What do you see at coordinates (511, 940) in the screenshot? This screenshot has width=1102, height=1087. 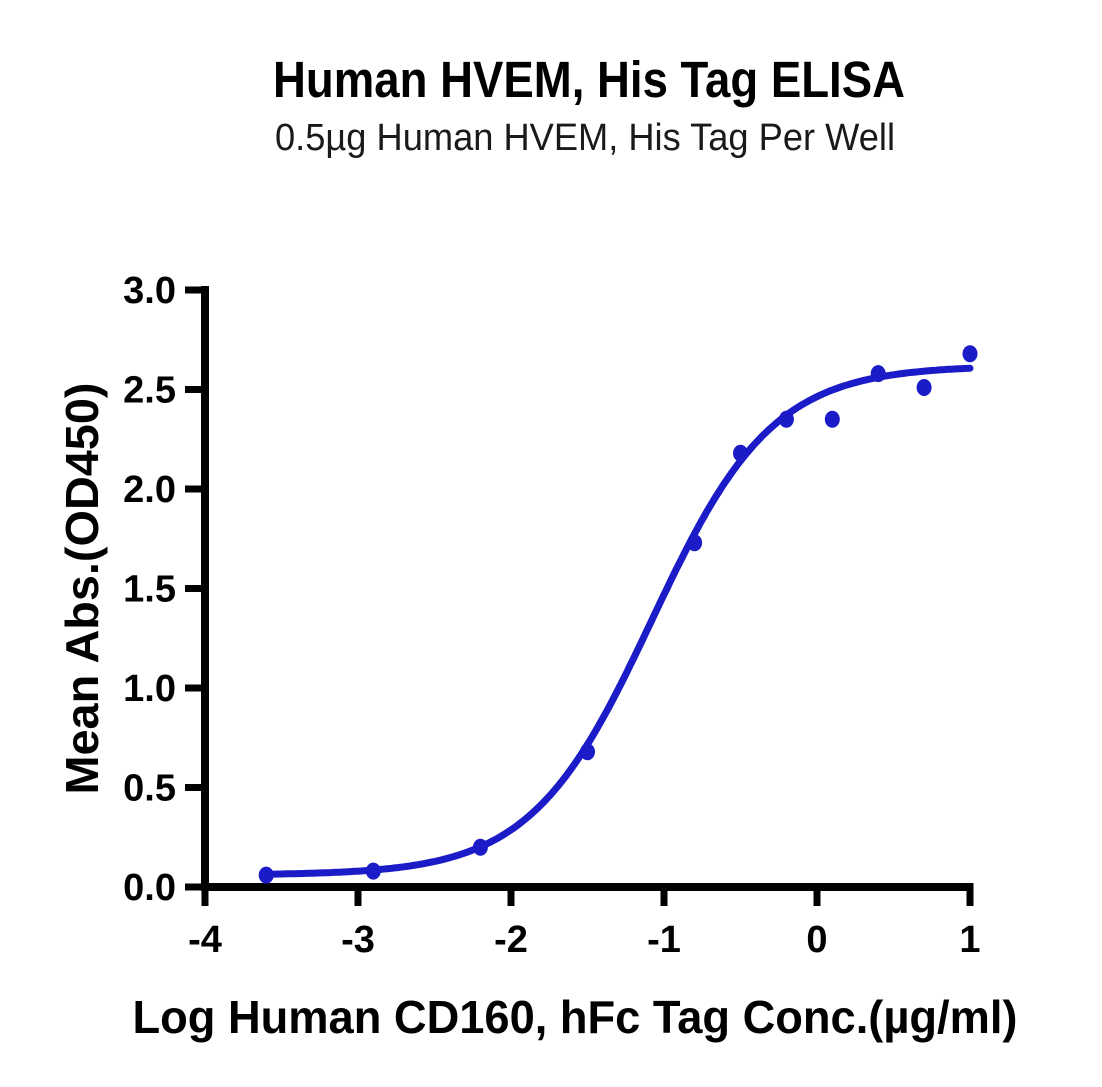 I see `x-tick-label: -2` at bounding box center [511, 940].